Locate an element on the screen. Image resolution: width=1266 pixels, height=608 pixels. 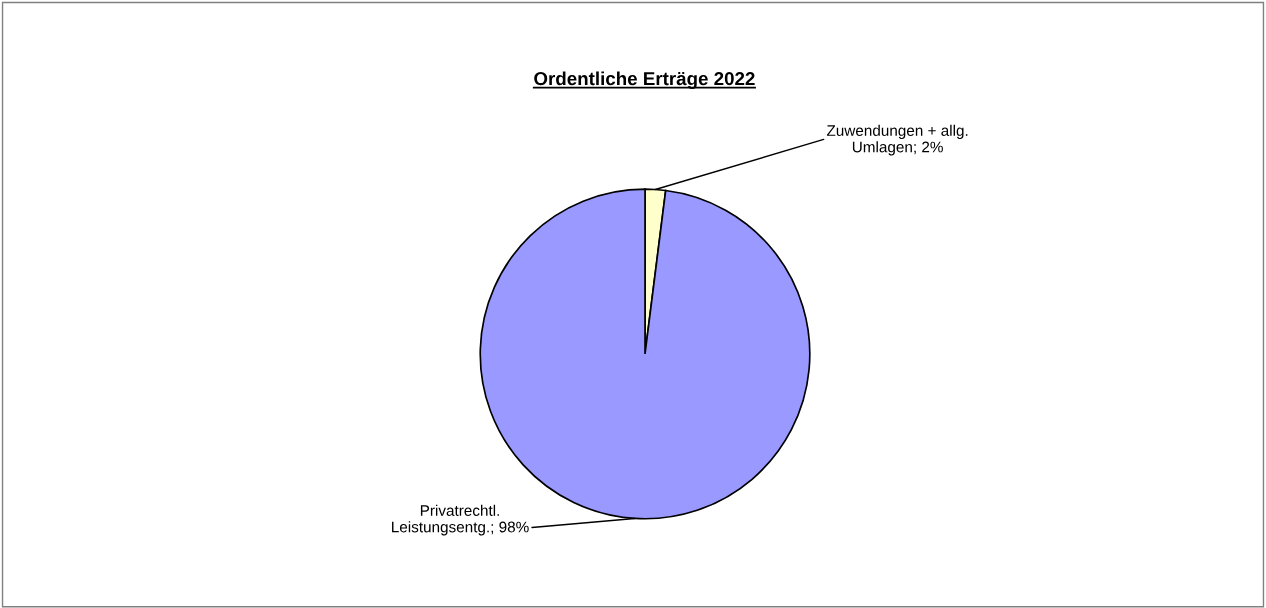
slice-label: Zuwendungen + allg. Umlagen; 2% is located at coordinates (897, 140).